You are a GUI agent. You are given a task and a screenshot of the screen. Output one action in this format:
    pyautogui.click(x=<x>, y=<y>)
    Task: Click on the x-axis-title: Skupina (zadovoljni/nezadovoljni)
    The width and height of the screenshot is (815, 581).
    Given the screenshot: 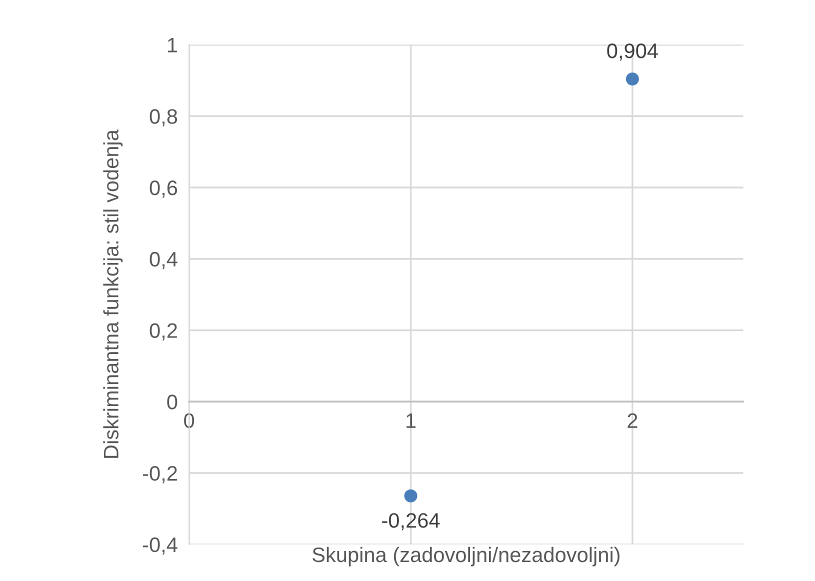 What is the action you would take?
    pyautogui.click(x=466, y=556)
    